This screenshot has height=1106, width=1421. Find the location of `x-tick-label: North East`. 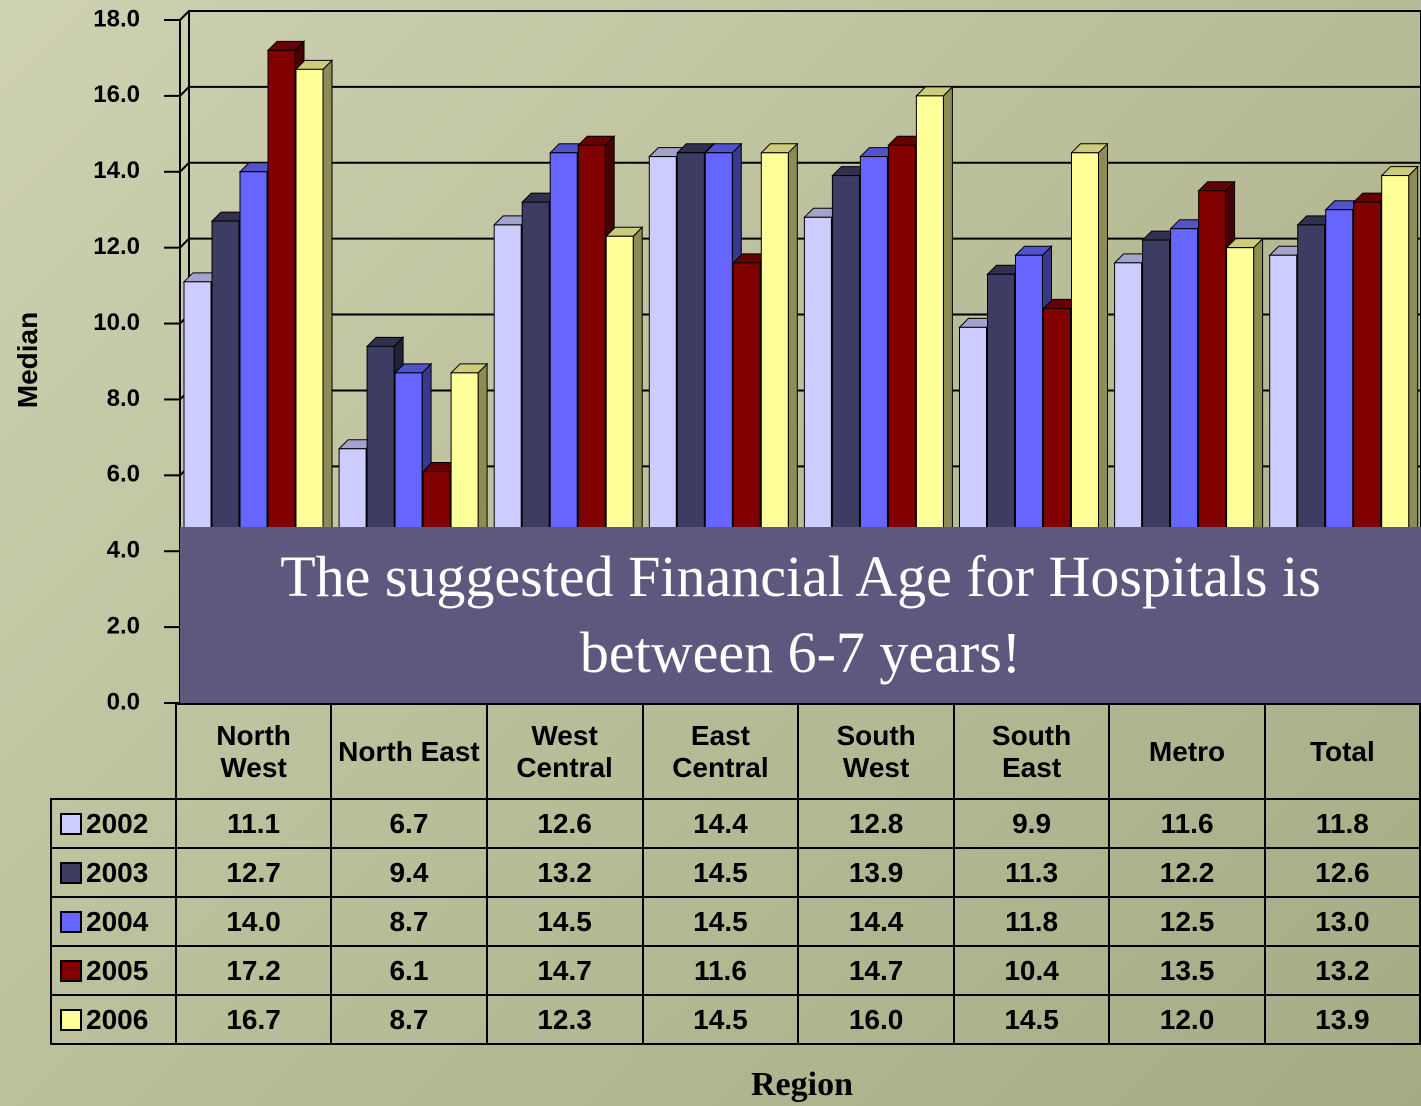

x-tick-label: North East is located at coordinates (409, 751).